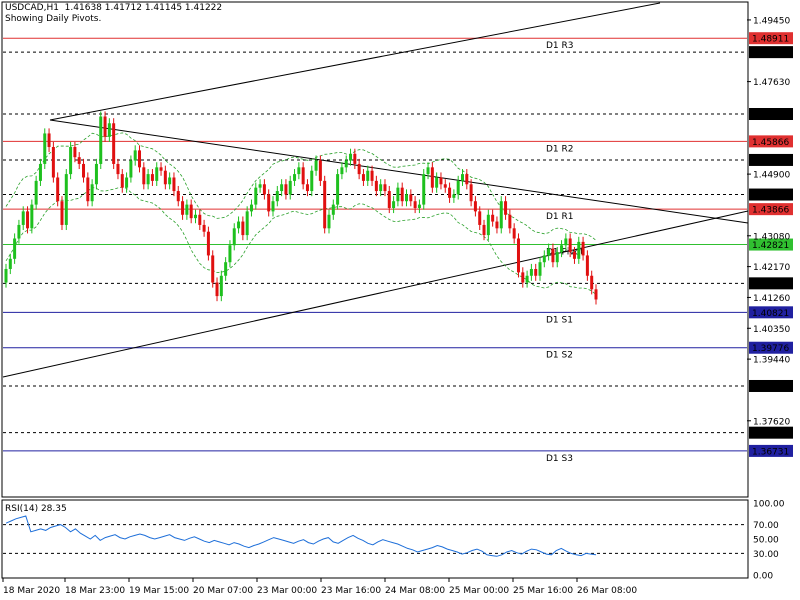 The width and height of the screenshot is (800, 600). Describe the element at coordinates (763, 577) in the screenshot. I see `rsi-tick-label: 0.00` at that location.